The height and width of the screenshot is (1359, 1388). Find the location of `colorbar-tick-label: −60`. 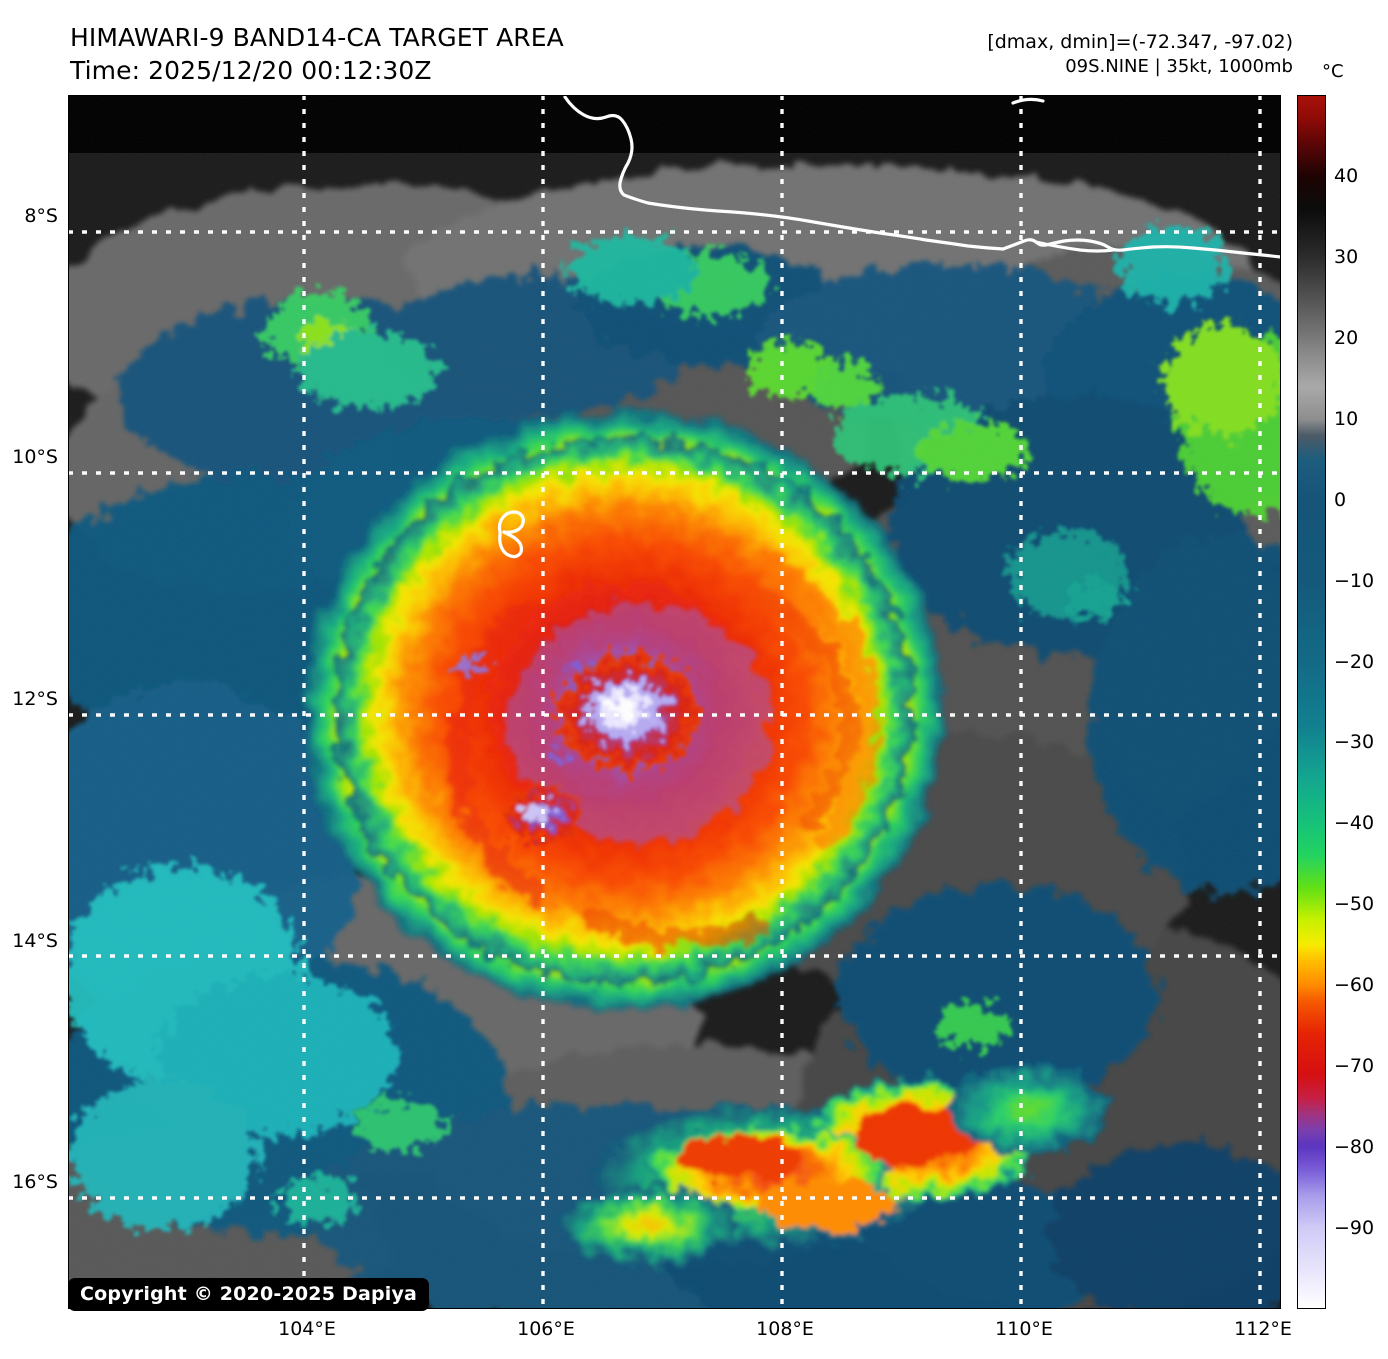

colorbar-tick-label: −60 is located at coordinates (1354, 985).